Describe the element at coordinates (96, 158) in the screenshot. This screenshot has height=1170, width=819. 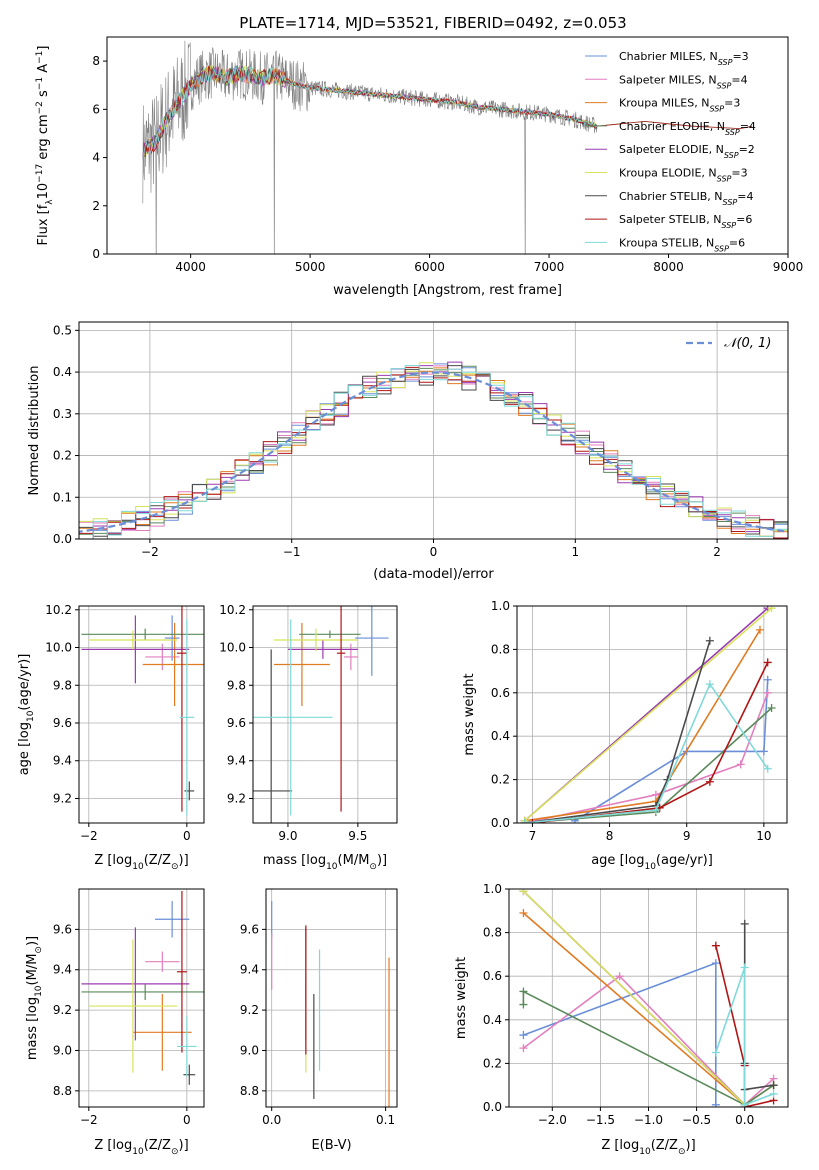
I see `y-tick-label: 4` at that location.